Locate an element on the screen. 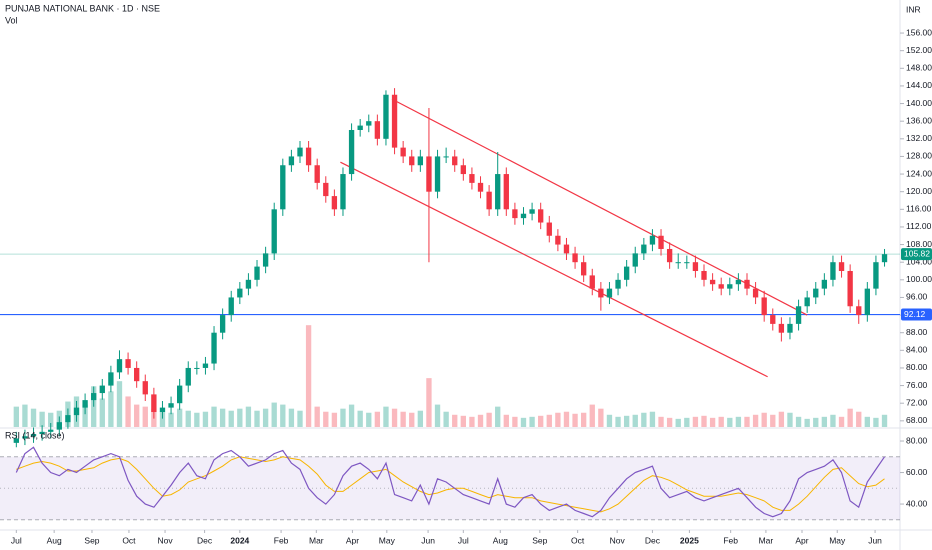  y-tick-label: 96.00 is located at coordinates (917, 297).